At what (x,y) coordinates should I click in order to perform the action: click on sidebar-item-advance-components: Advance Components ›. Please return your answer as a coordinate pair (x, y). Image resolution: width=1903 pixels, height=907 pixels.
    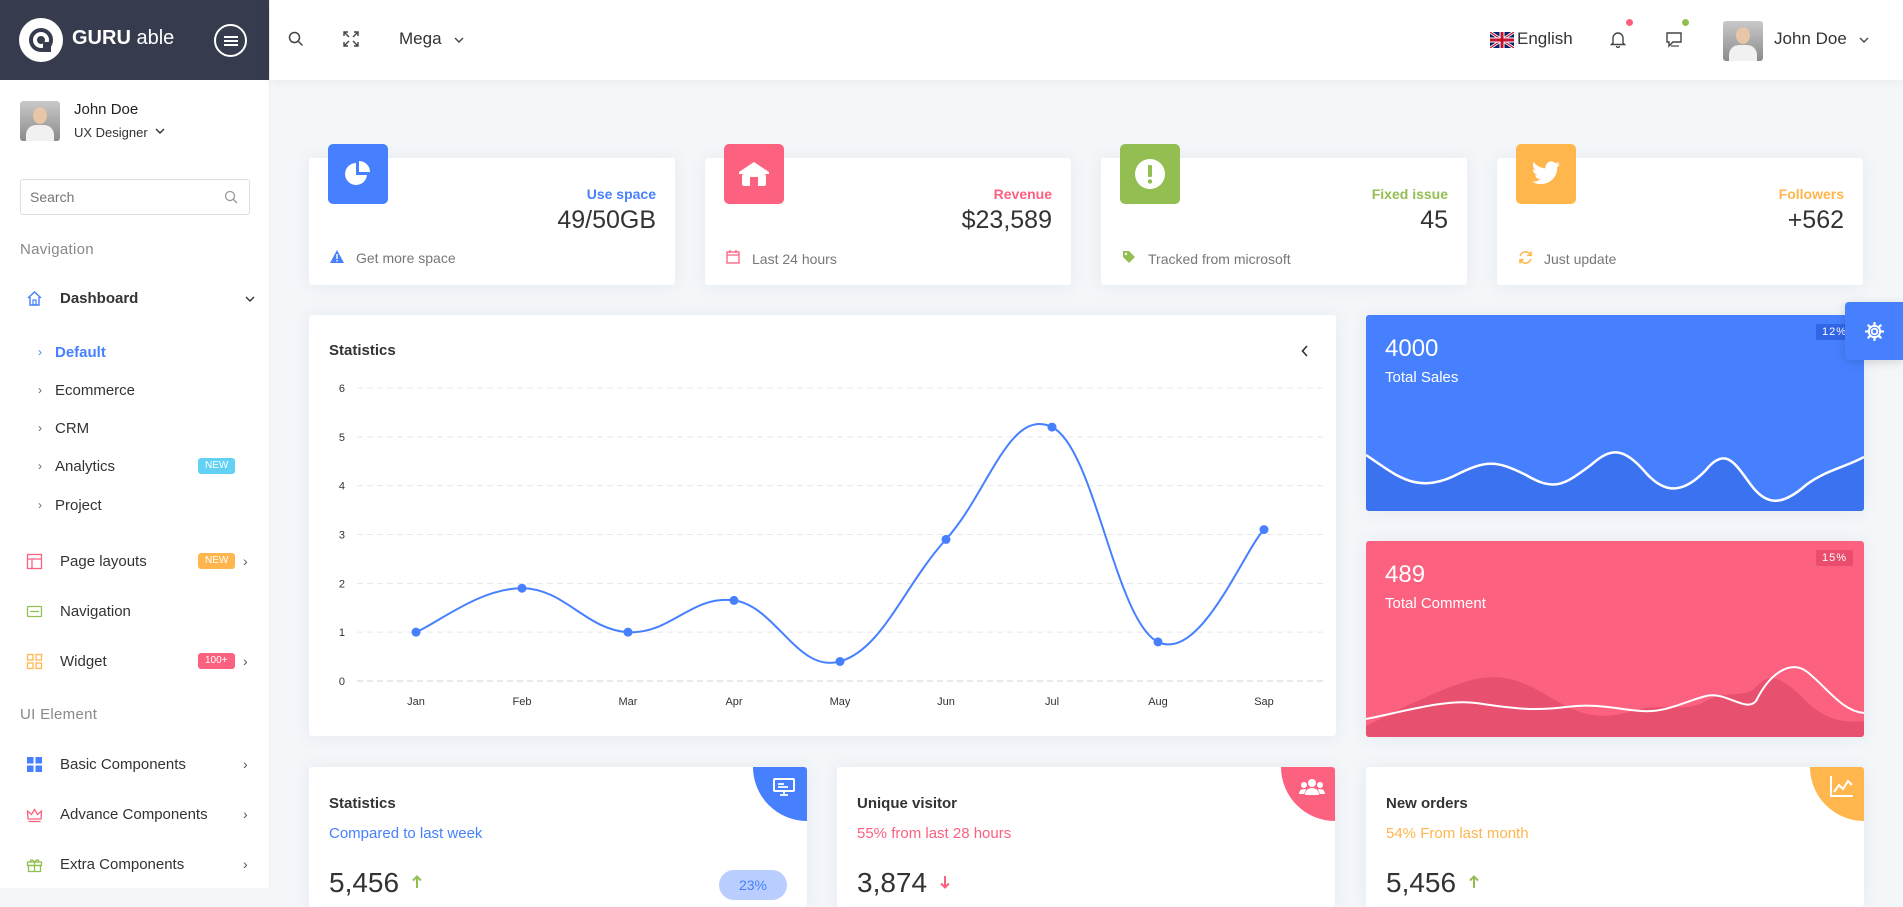
    Looking at the image, I should click on (134, 814).